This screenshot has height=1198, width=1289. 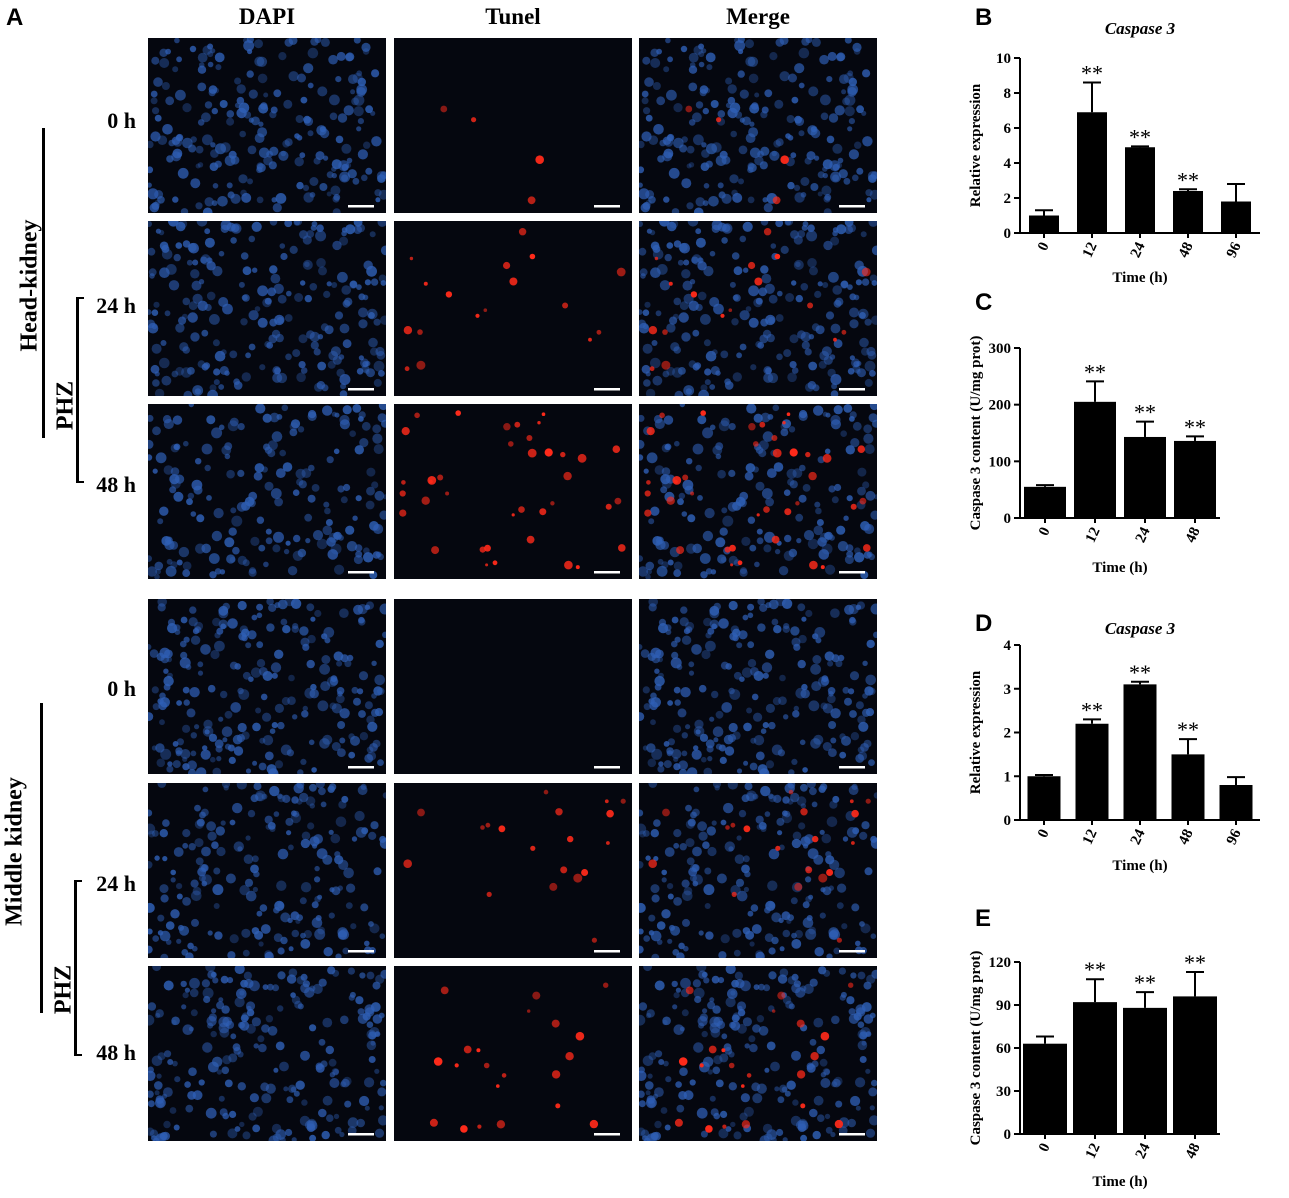 I want to click on significance-marker: **, so click(x=1092, y=73).